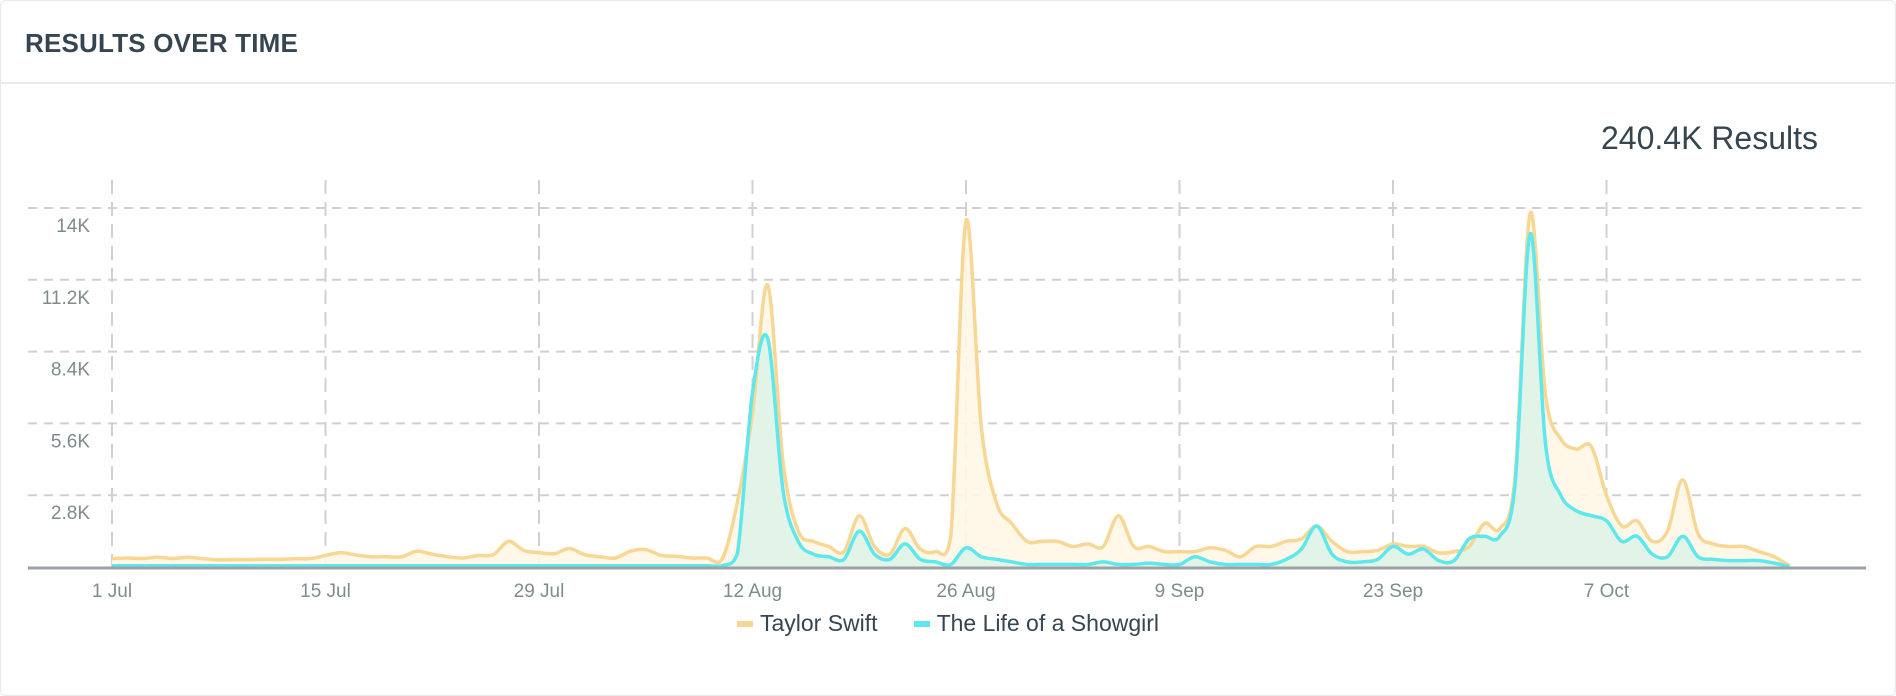 The height and width of the screenshot is (696, 1896). I want to click on y-tick-label: 14K, so click(73, 226).